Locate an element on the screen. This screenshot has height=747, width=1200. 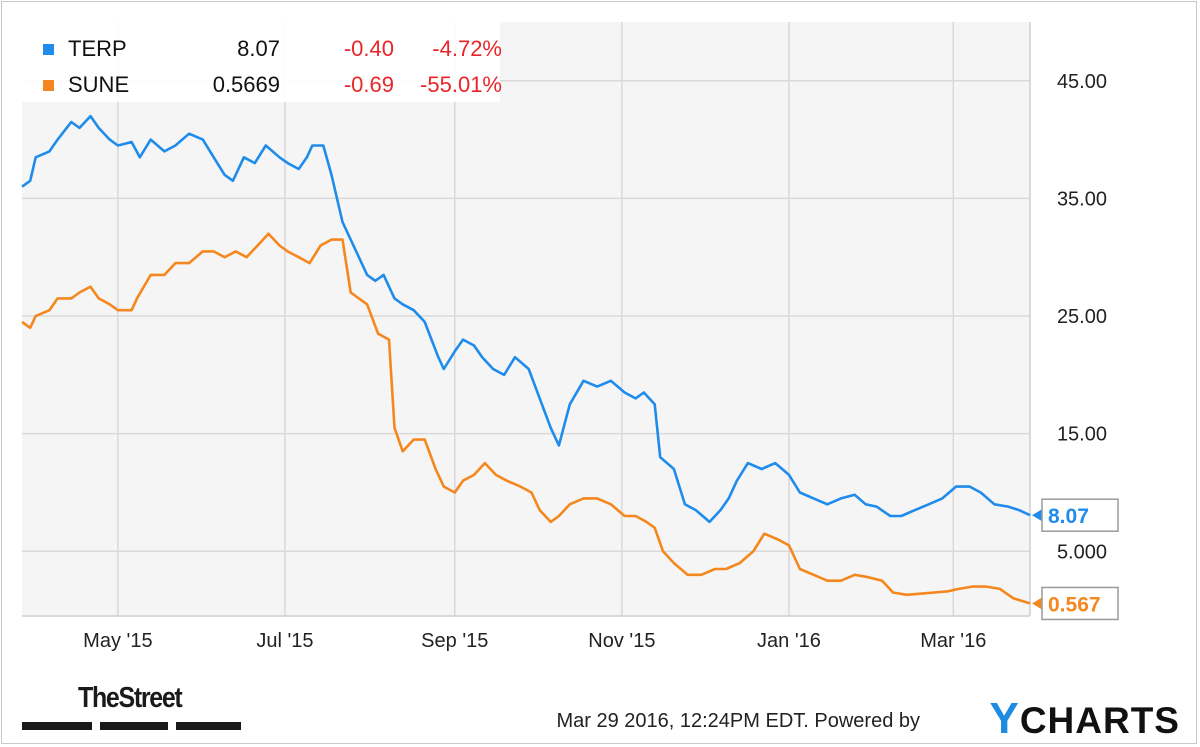
y-tick-label: 35.00 is located at coordinates (1082, 199).